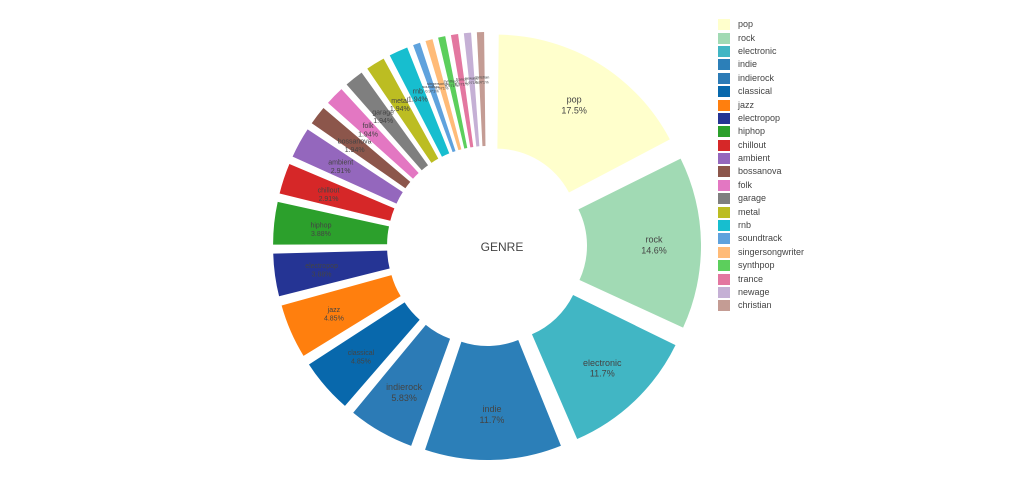  What do you see at coordinates (481, 89) in the screenshot?
I see `slice-christian` at bounding box center [481, 89].